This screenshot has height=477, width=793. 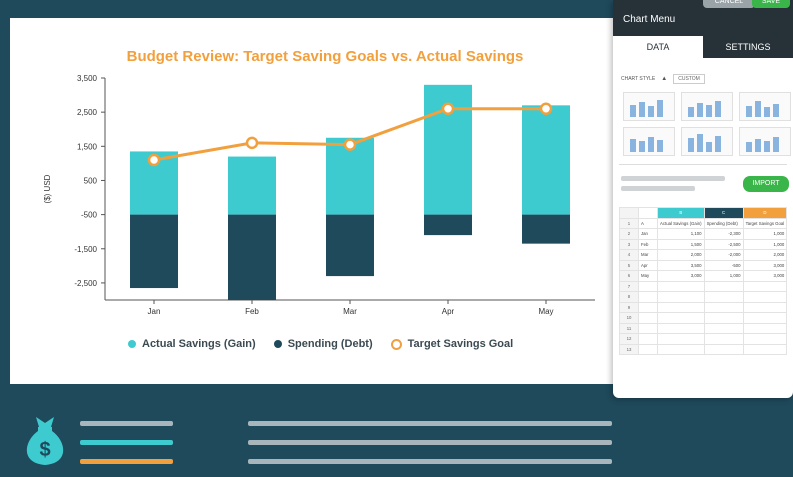 I want to click on sheet-cell: Apr, so click(x=648, y=265).